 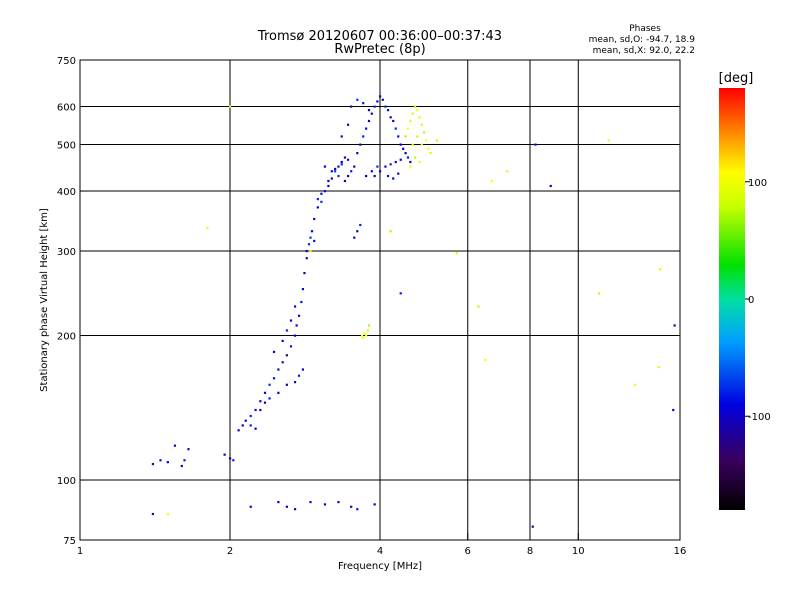 I want to click on colorbar-ticks: 100 0 -100, so click(x=758, y=300).